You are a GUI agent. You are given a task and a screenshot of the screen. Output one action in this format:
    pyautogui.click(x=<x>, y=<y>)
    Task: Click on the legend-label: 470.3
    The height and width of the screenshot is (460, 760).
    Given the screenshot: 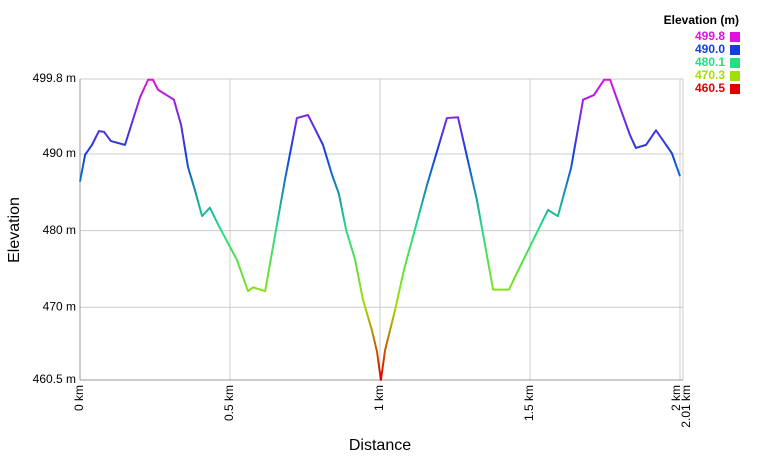 What is the action you would take?
    pyautogui.click(x=710, y=75)
    